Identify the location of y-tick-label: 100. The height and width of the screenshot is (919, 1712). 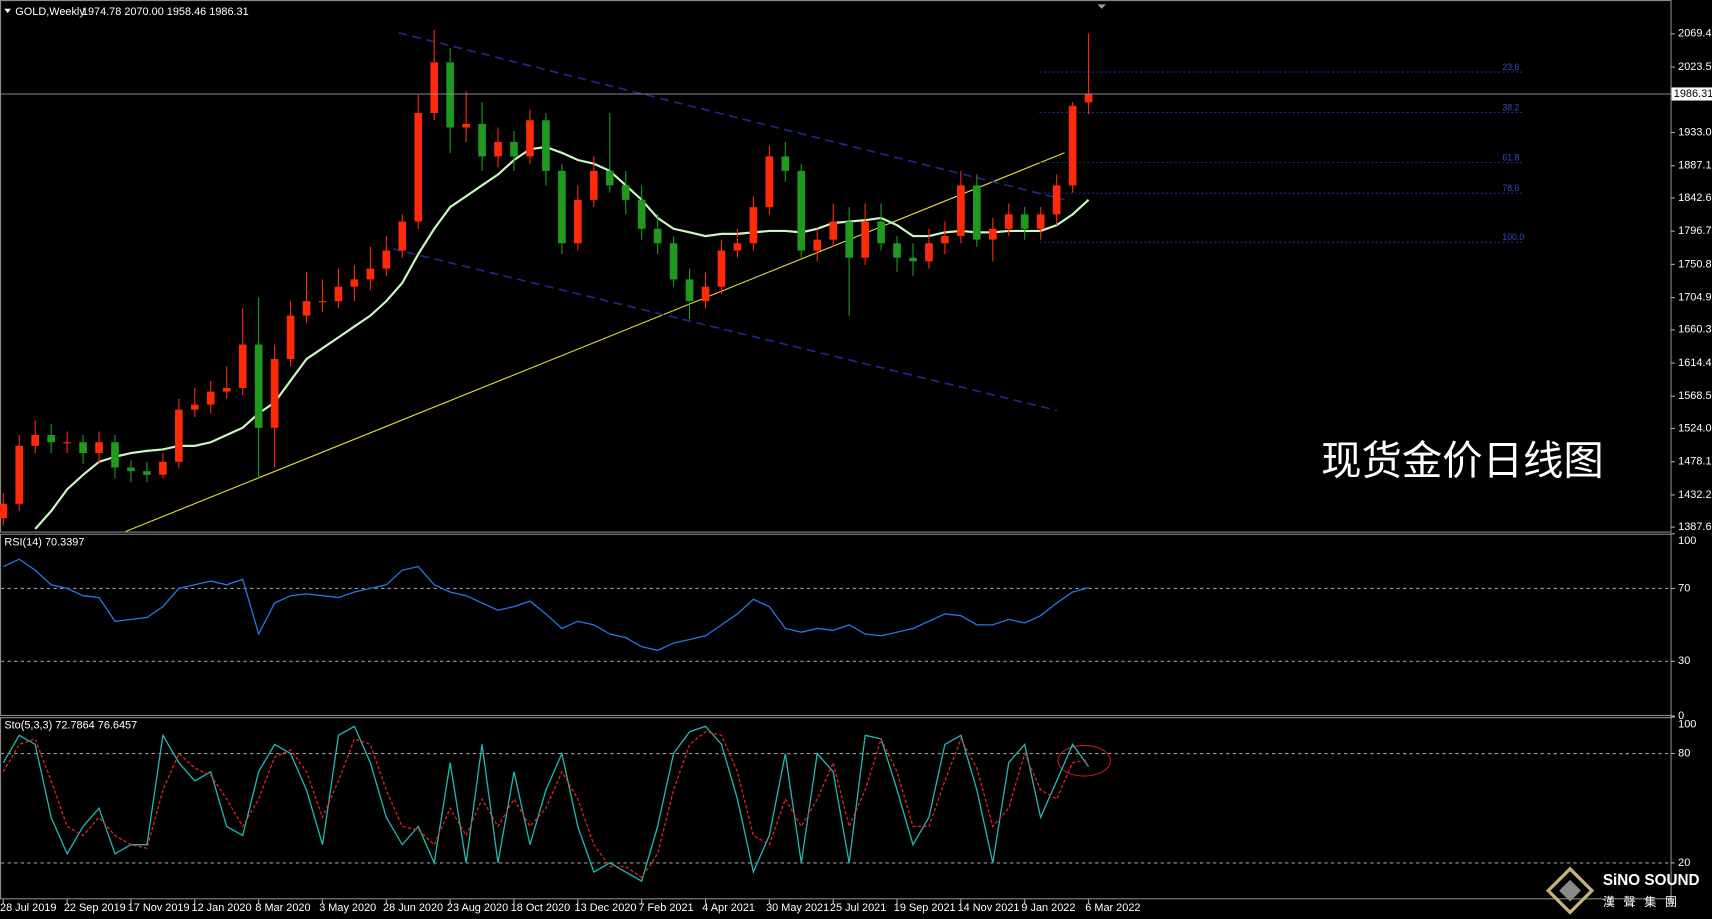
(1687, 541).